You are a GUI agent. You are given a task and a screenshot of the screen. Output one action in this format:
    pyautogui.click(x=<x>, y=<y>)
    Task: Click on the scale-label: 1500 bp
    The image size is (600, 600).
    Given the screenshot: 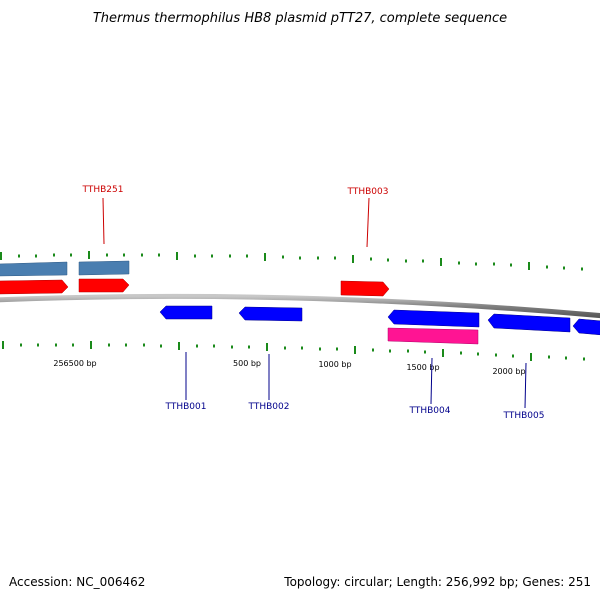 What is the action you would take?
    pyautogui.click(x=422, y=367)
    